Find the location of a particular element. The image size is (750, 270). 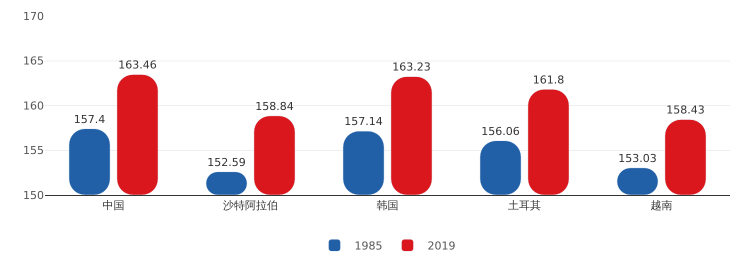

data-label: 158.84 is located at coordinates (274, 106).